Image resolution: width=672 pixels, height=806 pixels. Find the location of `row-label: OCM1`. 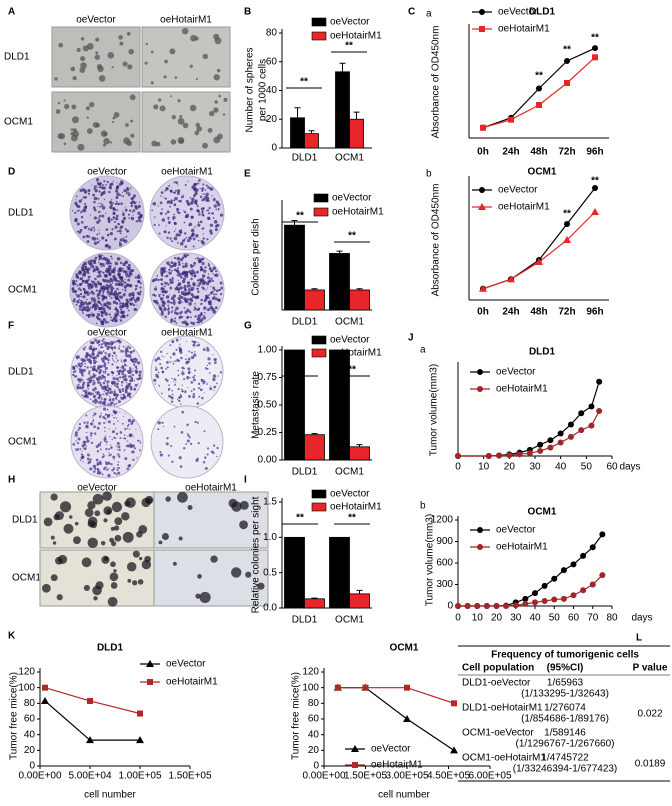

row-label: OCM1 is located at coordinates (18, 122).